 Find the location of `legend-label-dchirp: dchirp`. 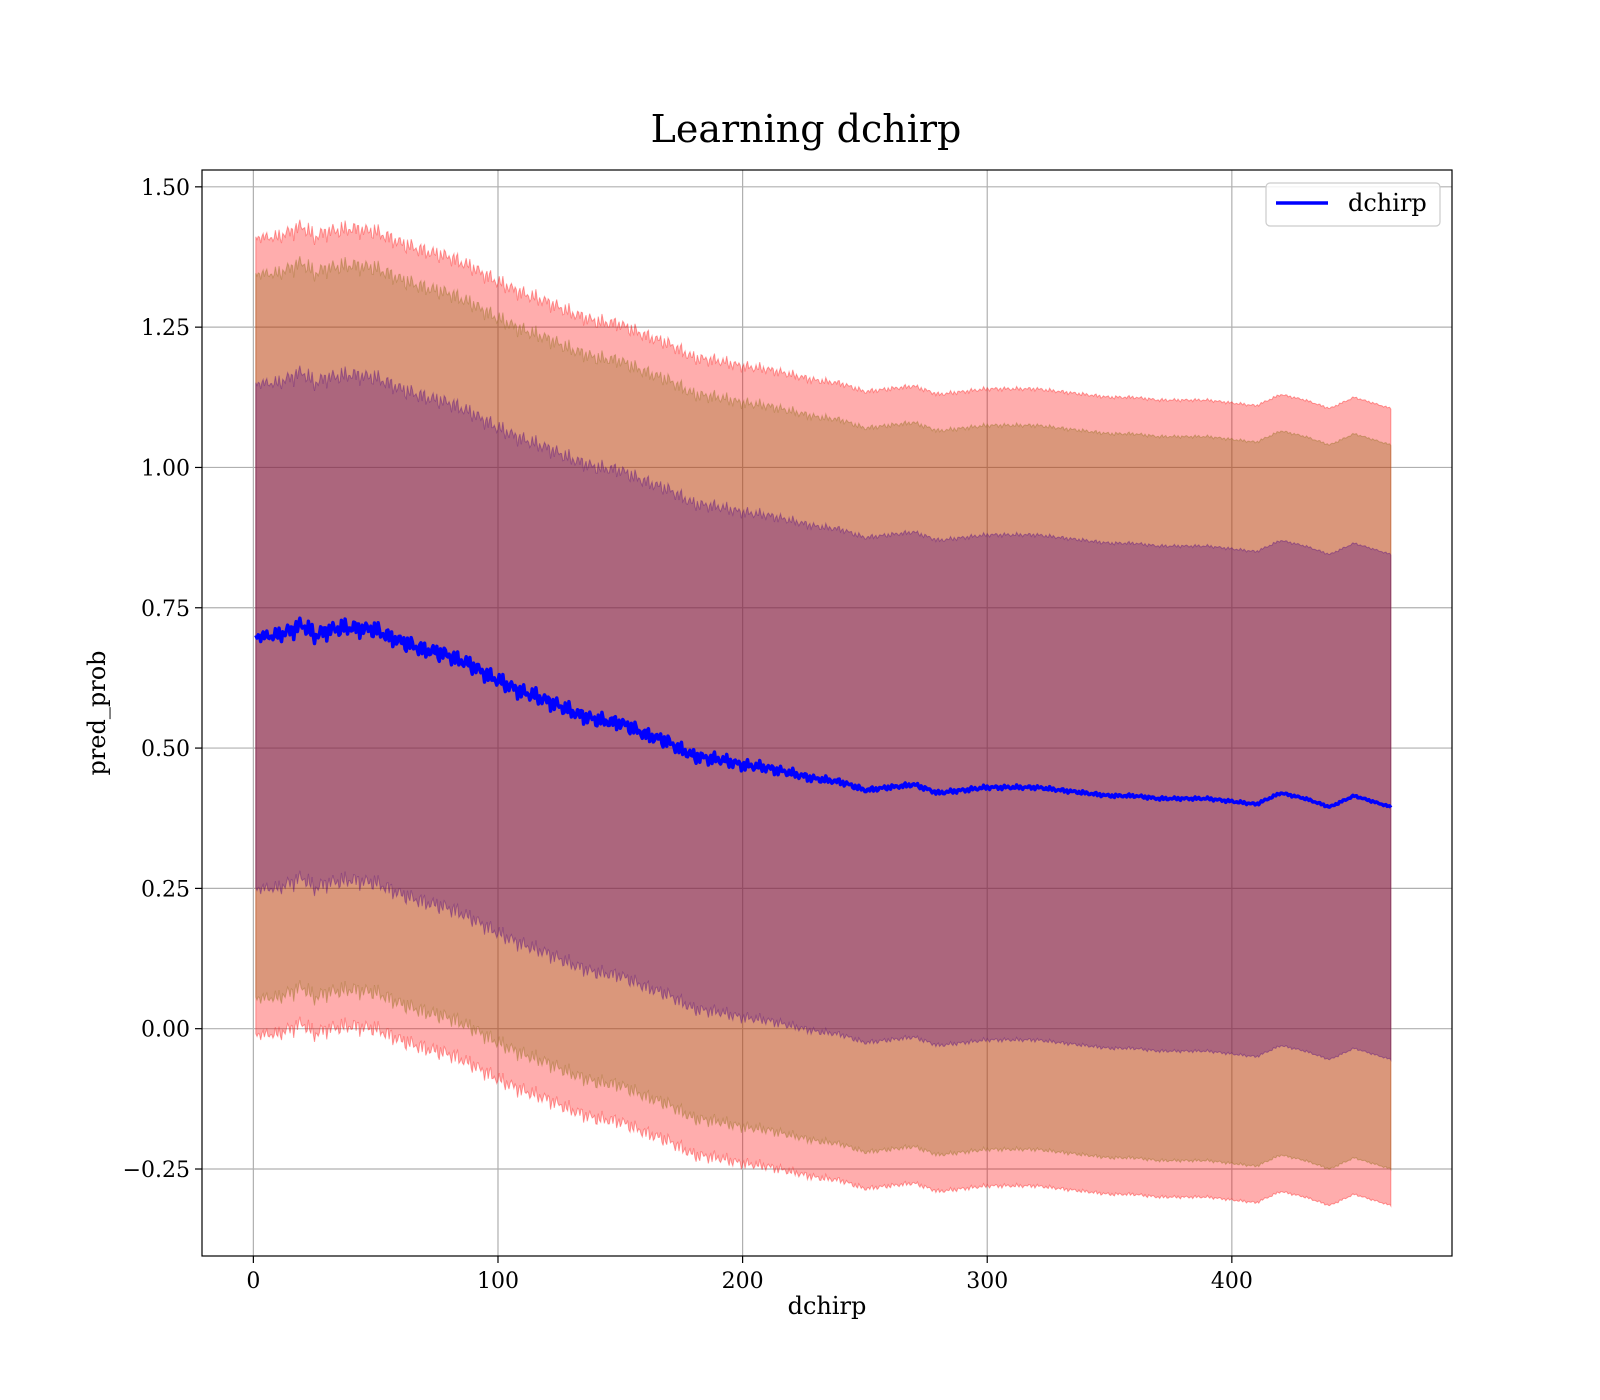

legend-label-dchirp: dchirp is located at coordinates (1387, 203).